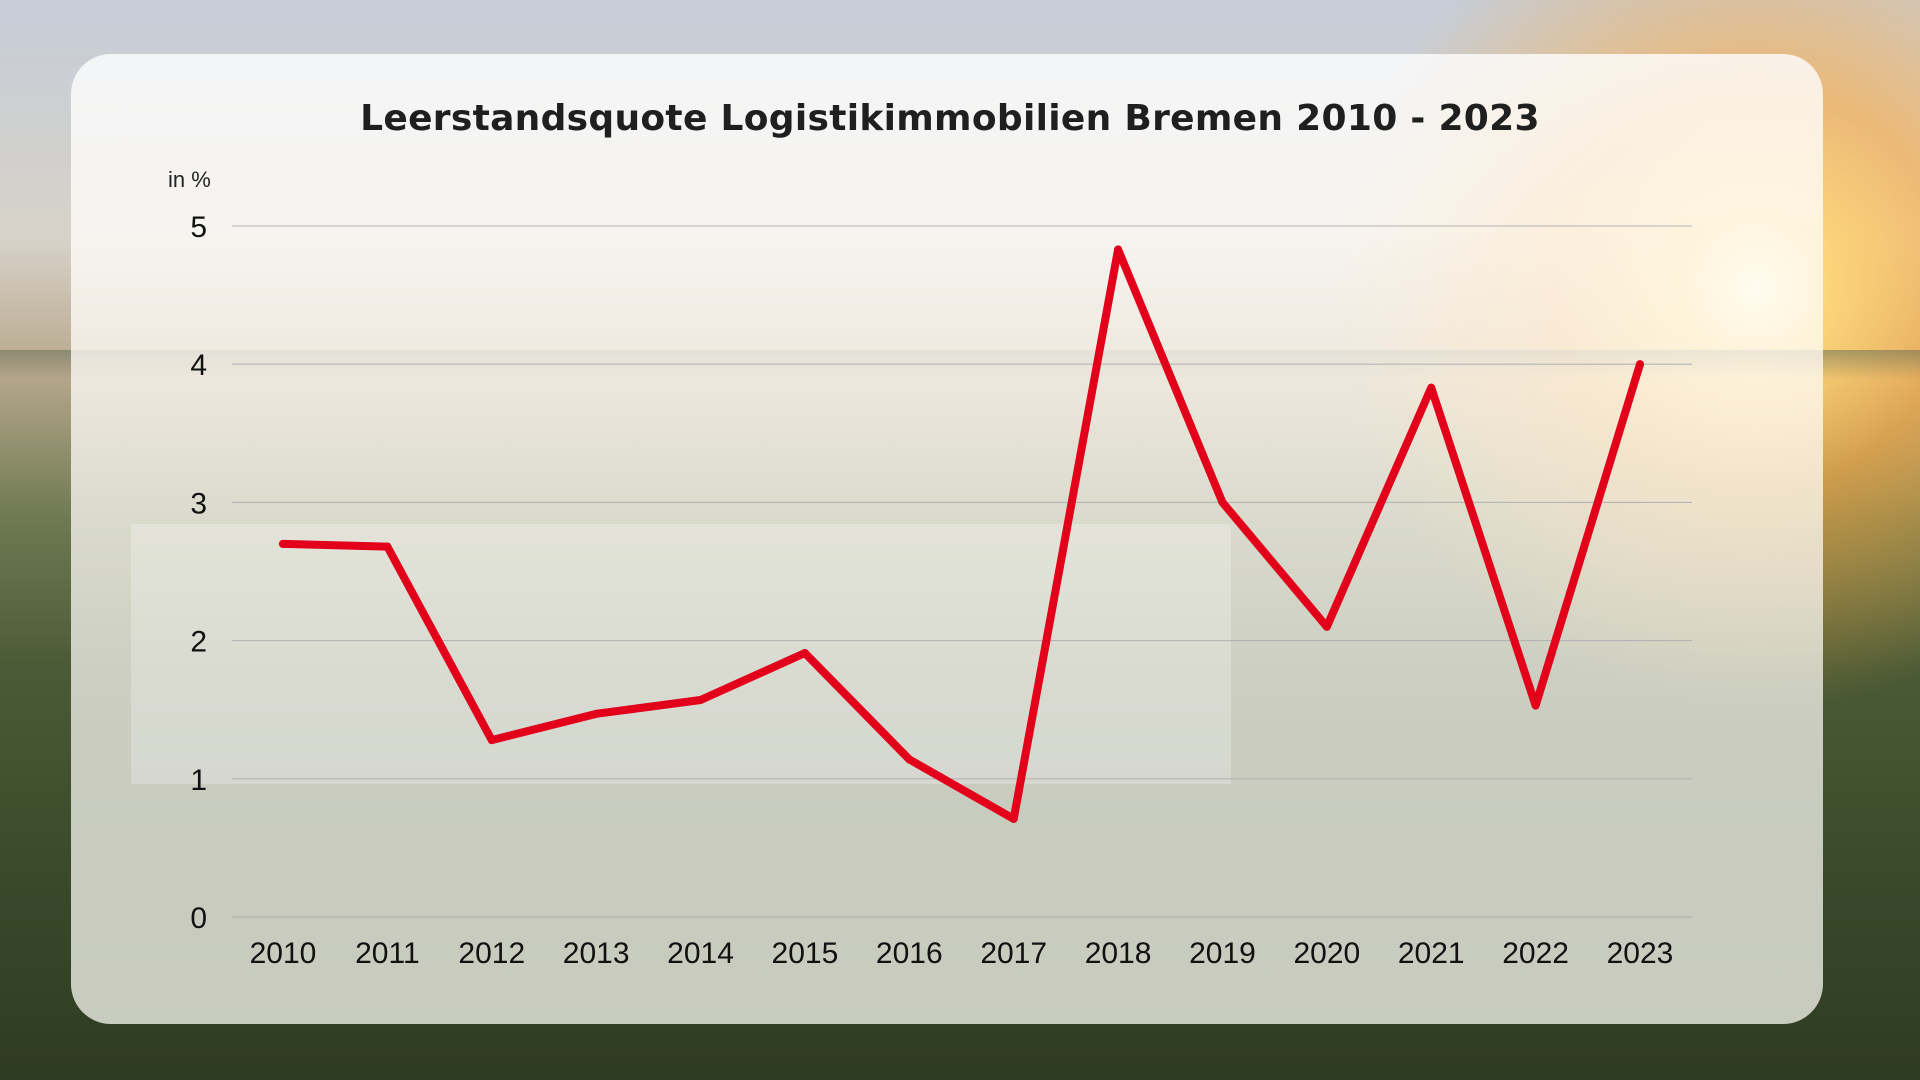 This screenshot has height=1080, width=1920. What do you see at coordinates (198, 642) in the screenshot?
I see `y-tick-label: 2` at bounding box center [198, 642].